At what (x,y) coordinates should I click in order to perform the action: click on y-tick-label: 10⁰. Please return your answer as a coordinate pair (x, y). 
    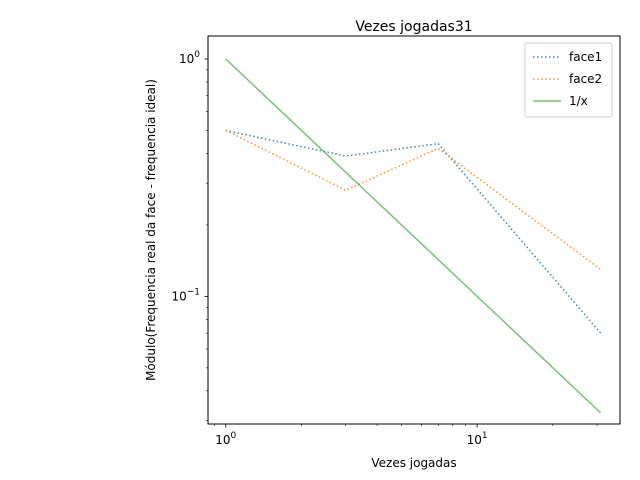
    Looking at the image, I should click on (189, 58).